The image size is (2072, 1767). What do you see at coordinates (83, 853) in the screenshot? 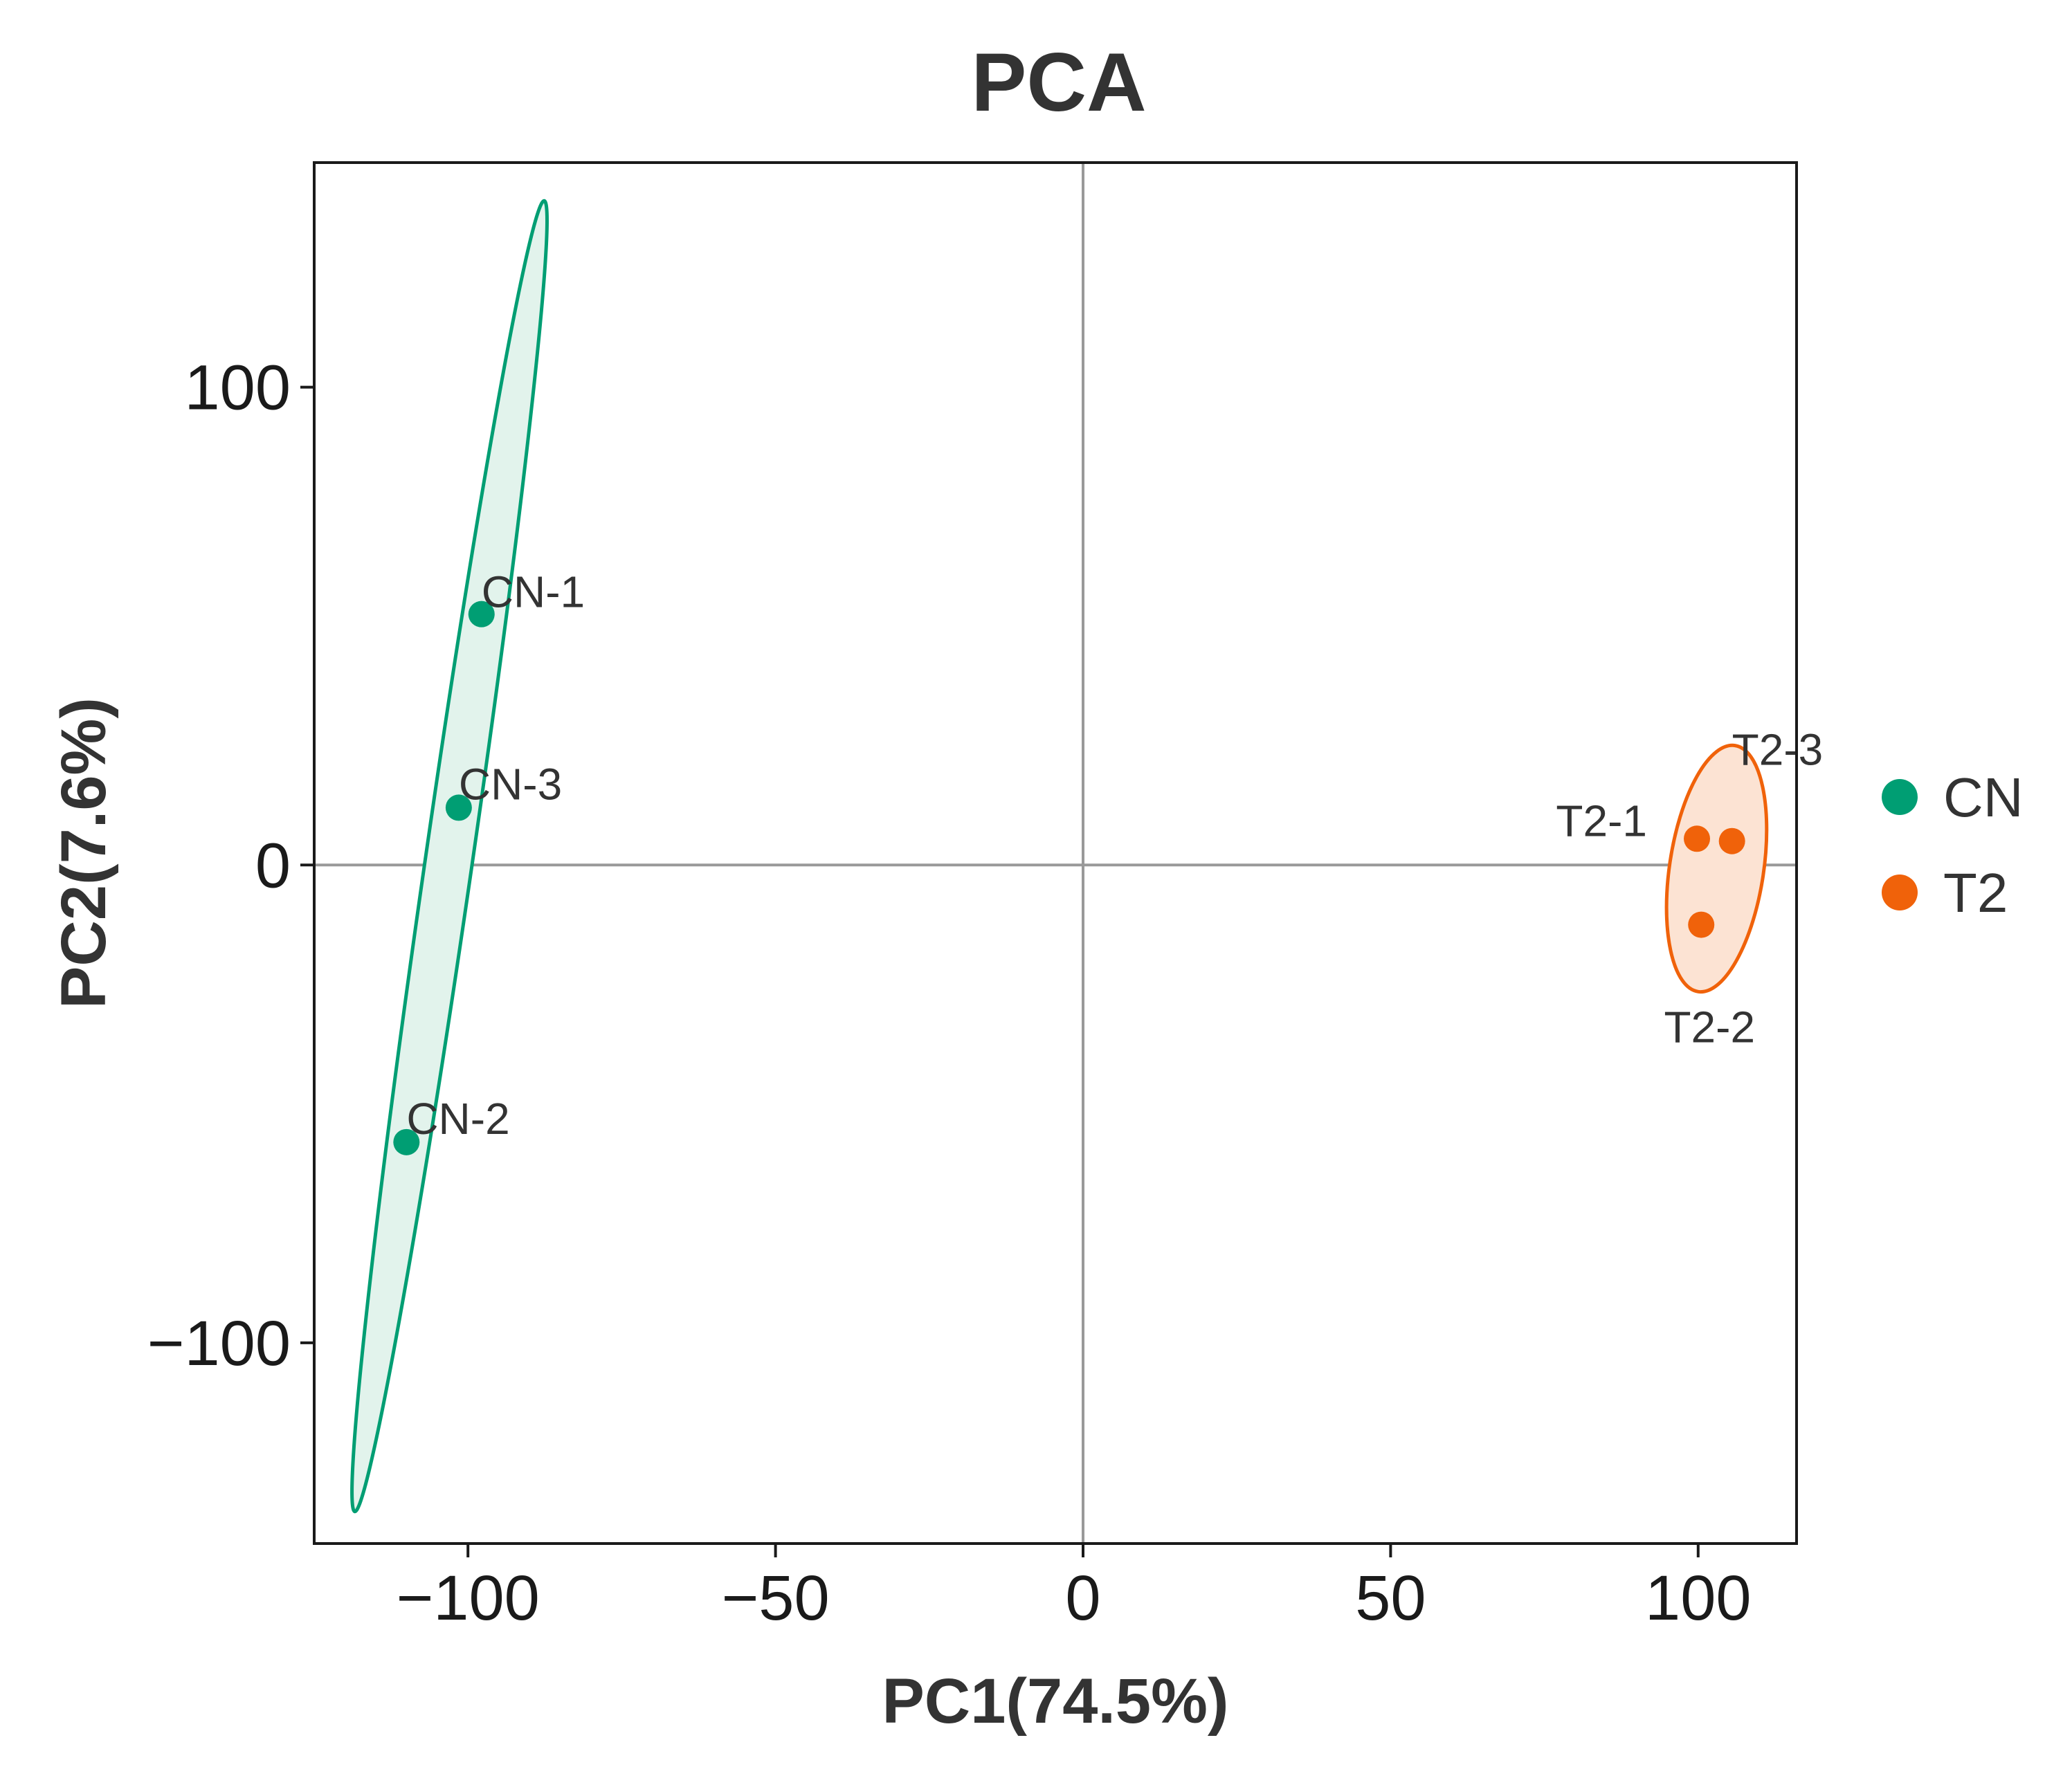
I see `y-axis-title: PC2(7.6%)` at bounding box center [83, 853].